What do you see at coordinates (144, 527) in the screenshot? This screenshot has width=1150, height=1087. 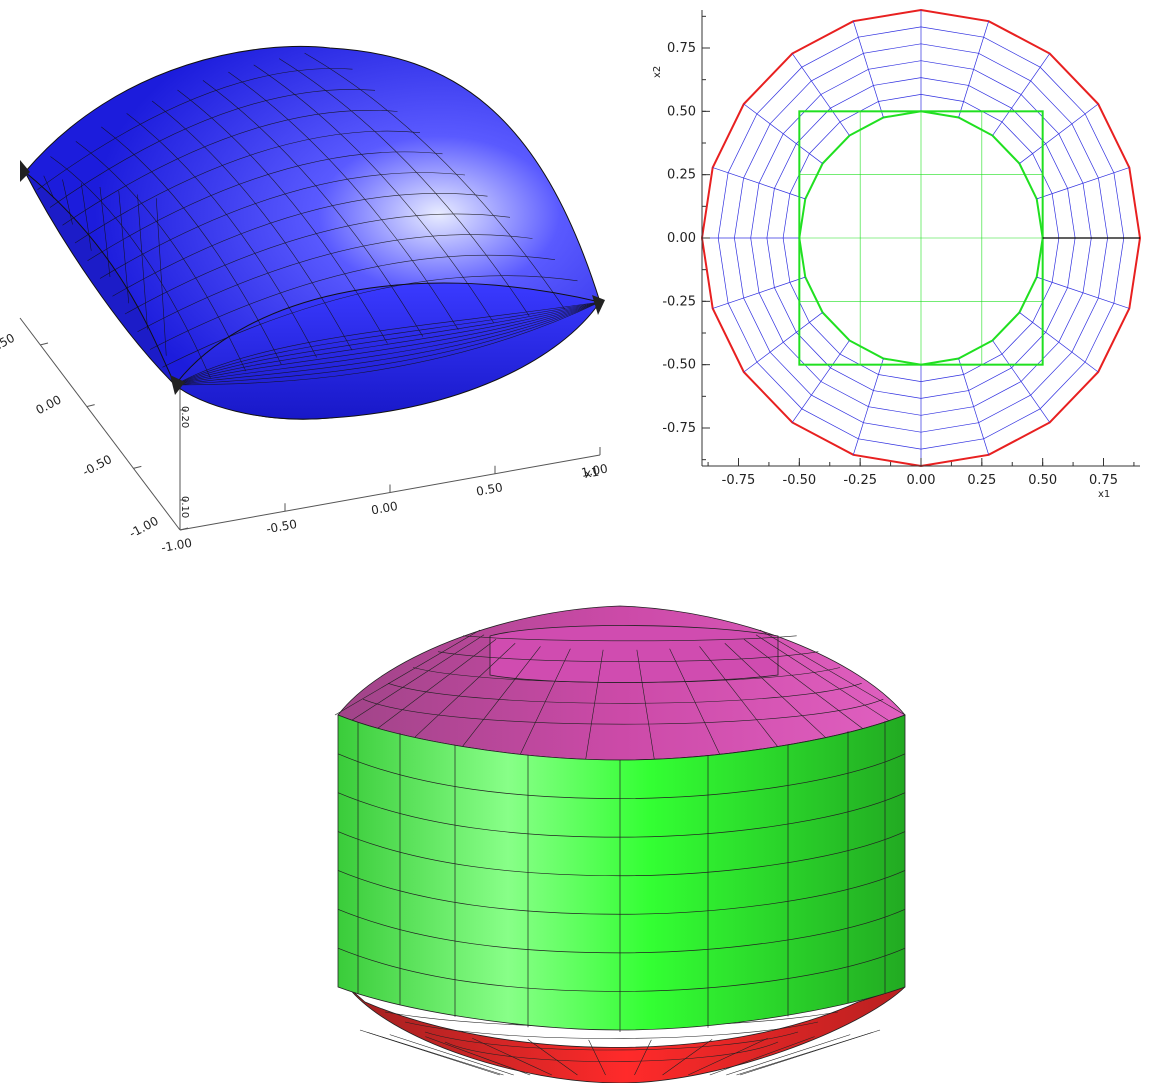 I see `y-tick-label: -1.00` at bounding box center [144, 527].